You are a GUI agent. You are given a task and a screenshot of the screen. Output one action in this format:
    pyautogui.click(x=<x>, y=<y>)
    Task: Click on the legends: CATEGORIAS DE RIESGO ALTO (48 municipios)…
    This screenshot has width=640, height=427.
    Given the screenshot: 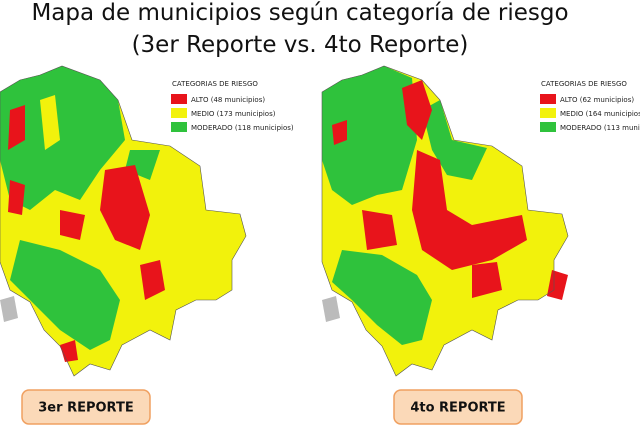 What is the action you would take?
    pyautogui.click(x=405, y=106)
    